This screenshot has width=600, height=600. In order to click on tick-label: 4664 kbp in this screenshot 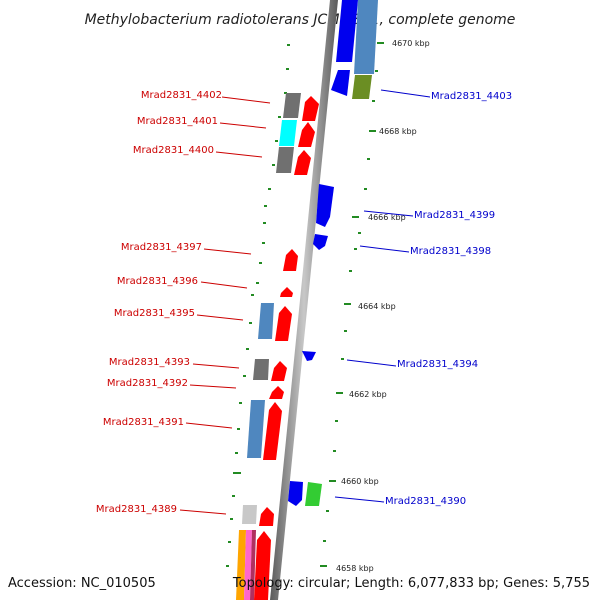, I will do `click(377, 306)`.